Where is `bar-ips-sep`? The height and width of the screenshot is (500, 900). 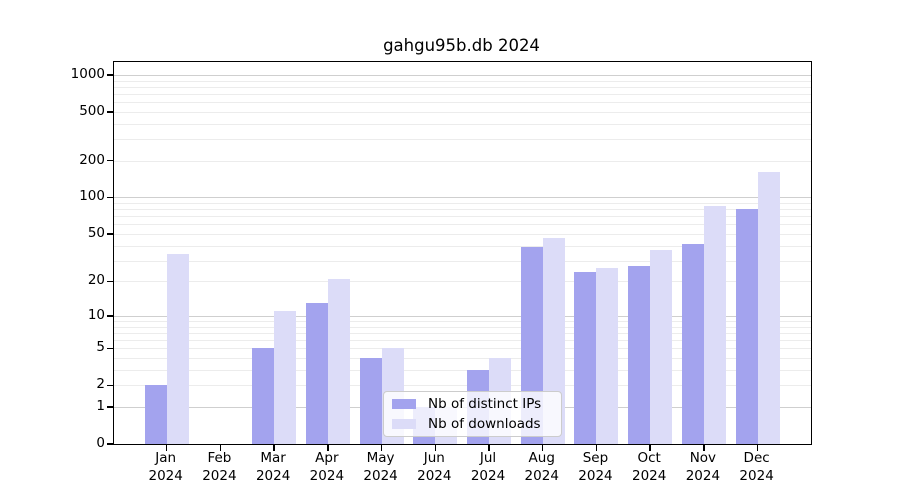
bar-ips-sep is located at coordinates (585, 358).